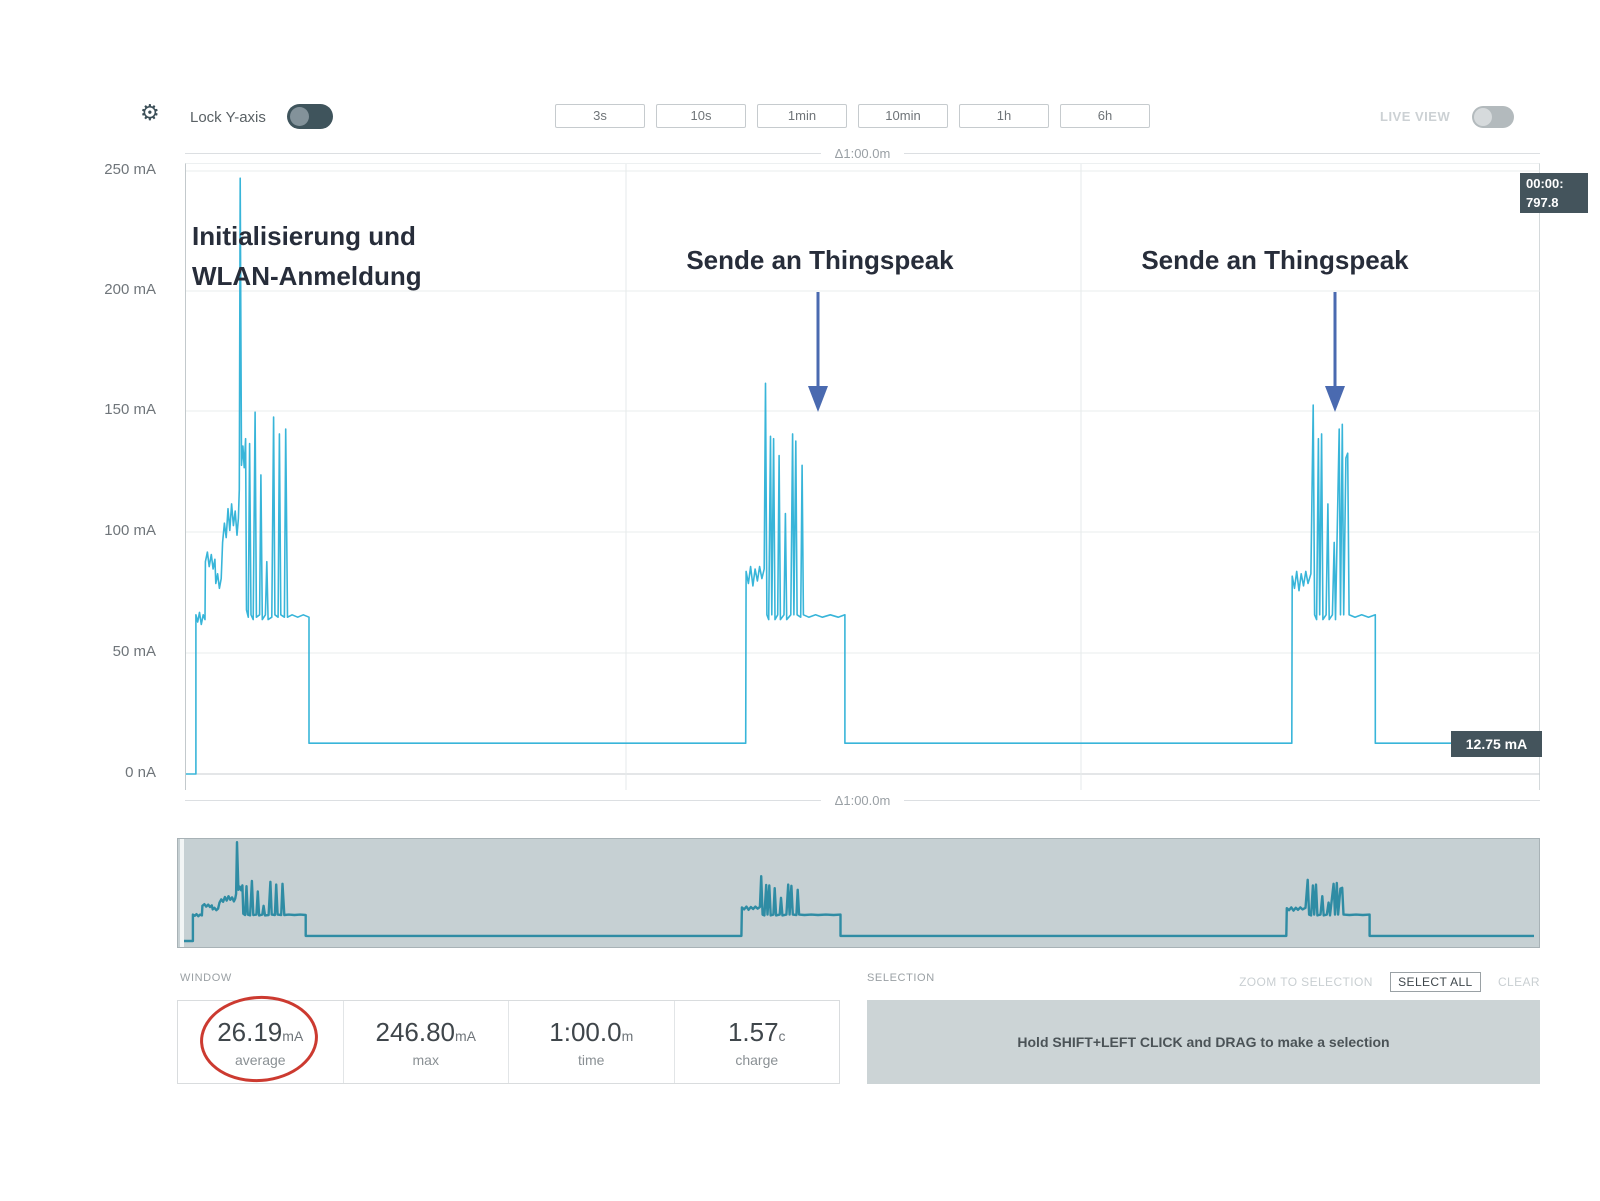 The height and width of the screenshot is (1201, 1600). What do you see at coordinates (130, 169) in the screenshot?
I see `y-tick-250ma: 250 mA` at bounding box center [130, 169].